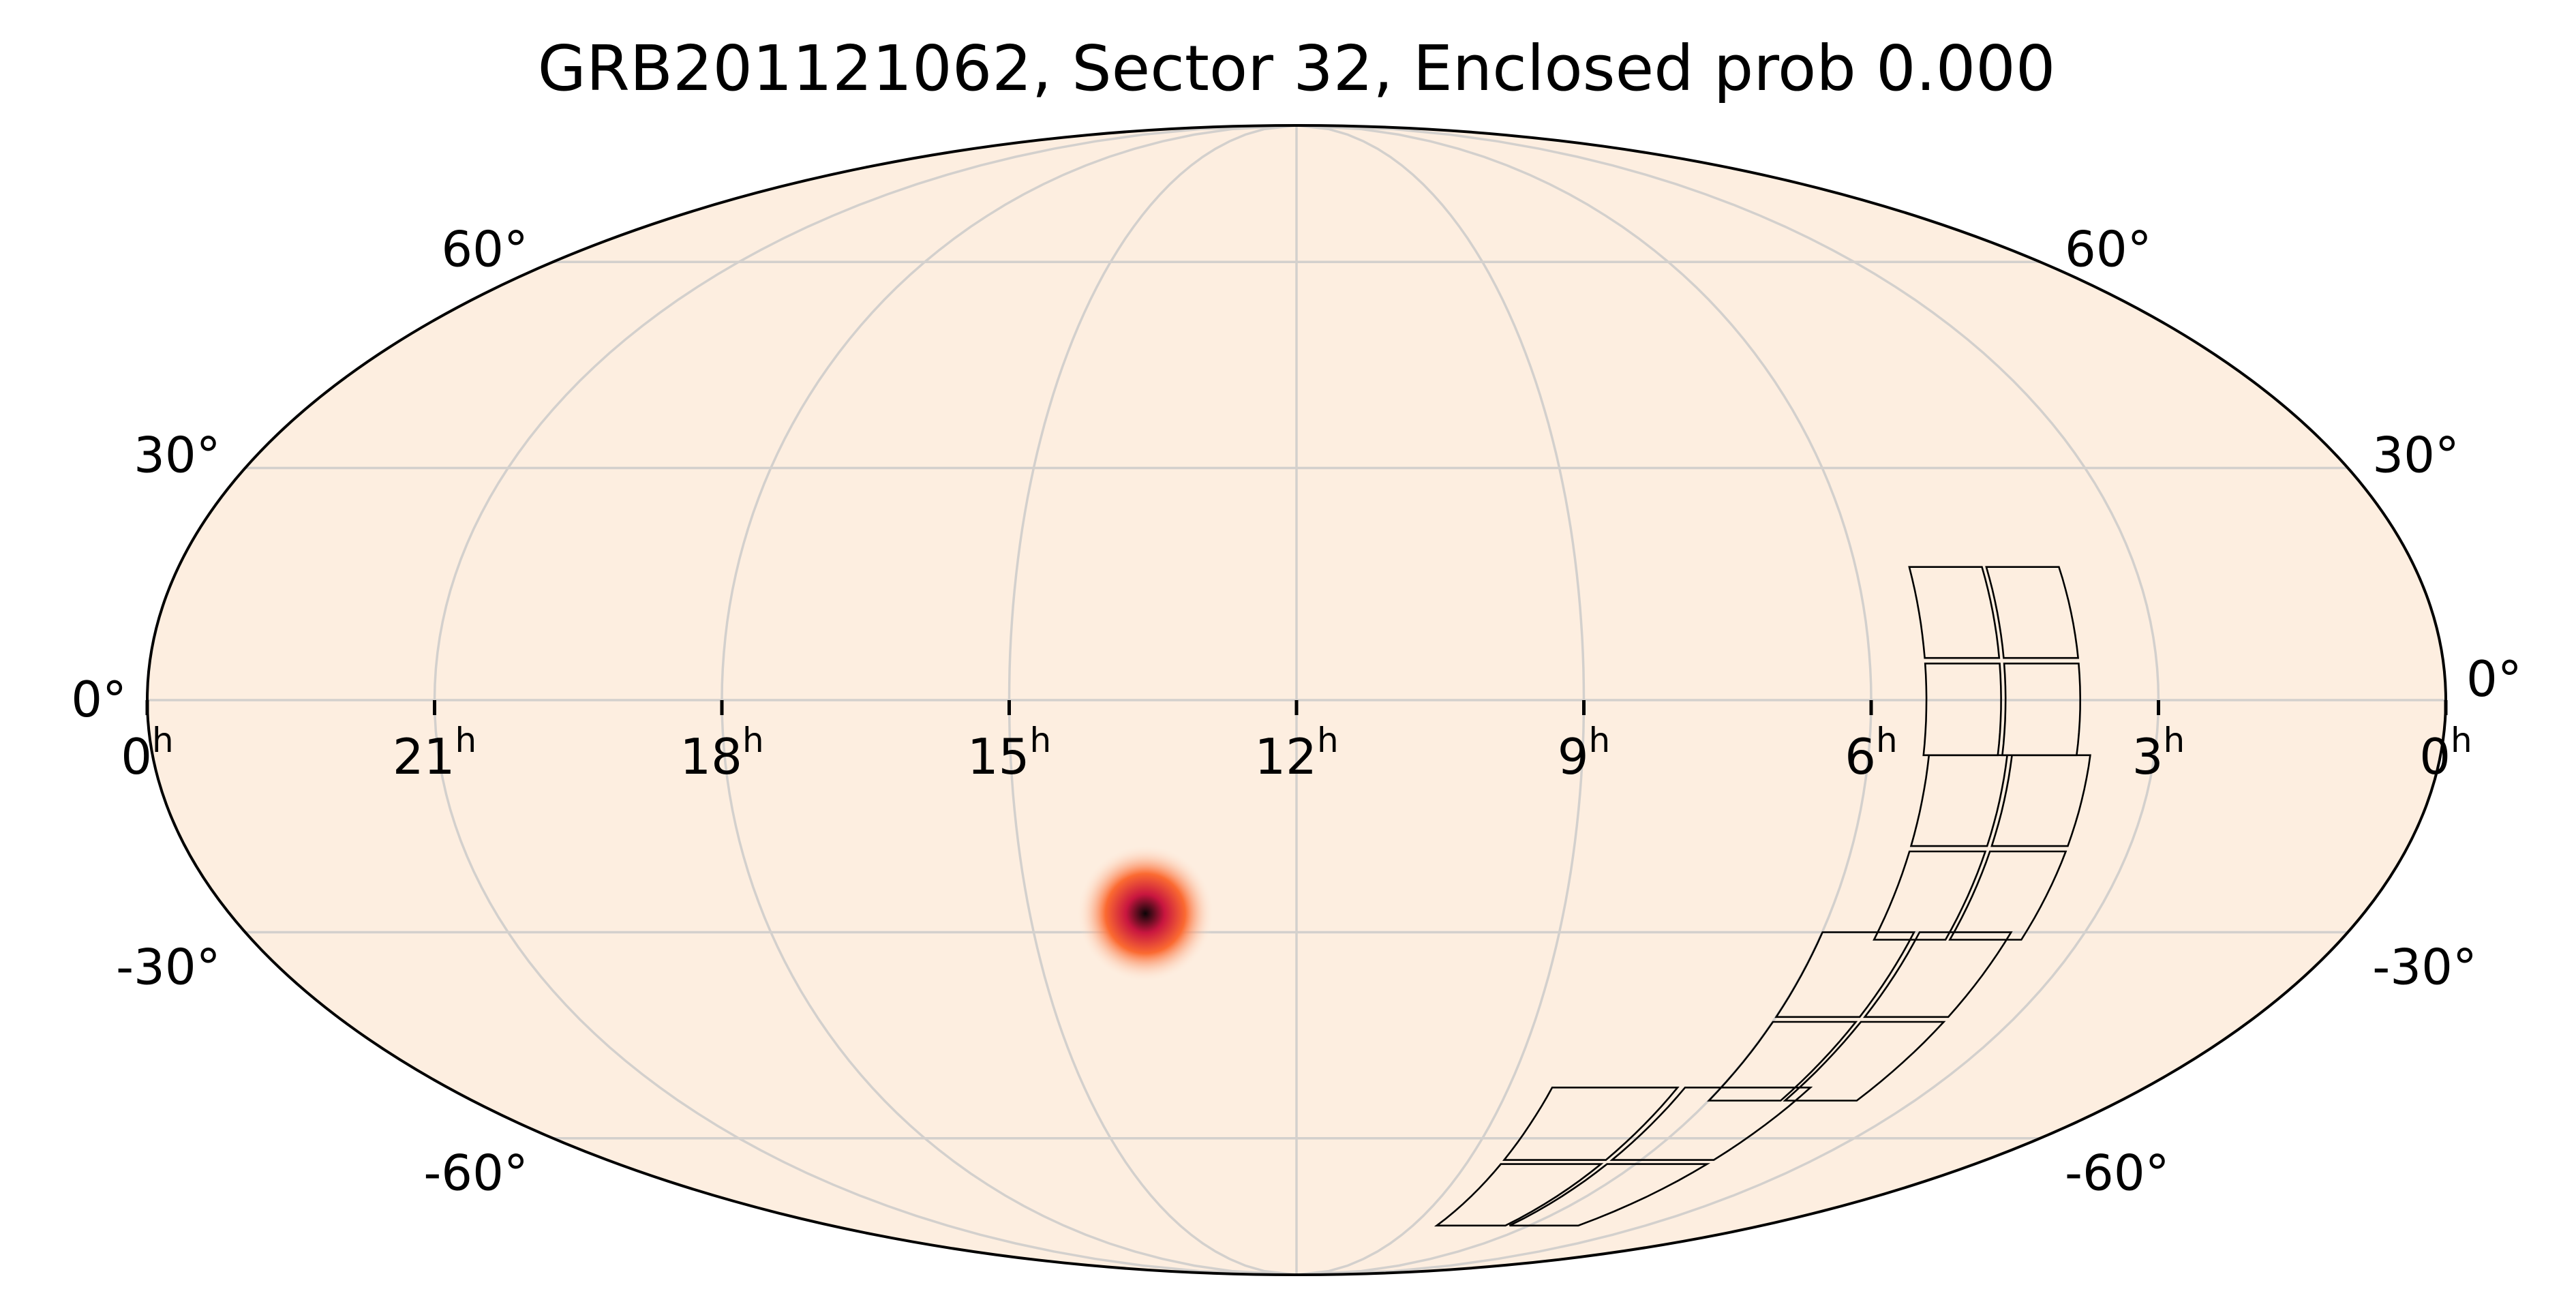 This screenshot has height=1315, width=2576. Describe the element at coordinates (1009, 753) in the screenshot. I see `ra-tick-label: 15h` at that location.